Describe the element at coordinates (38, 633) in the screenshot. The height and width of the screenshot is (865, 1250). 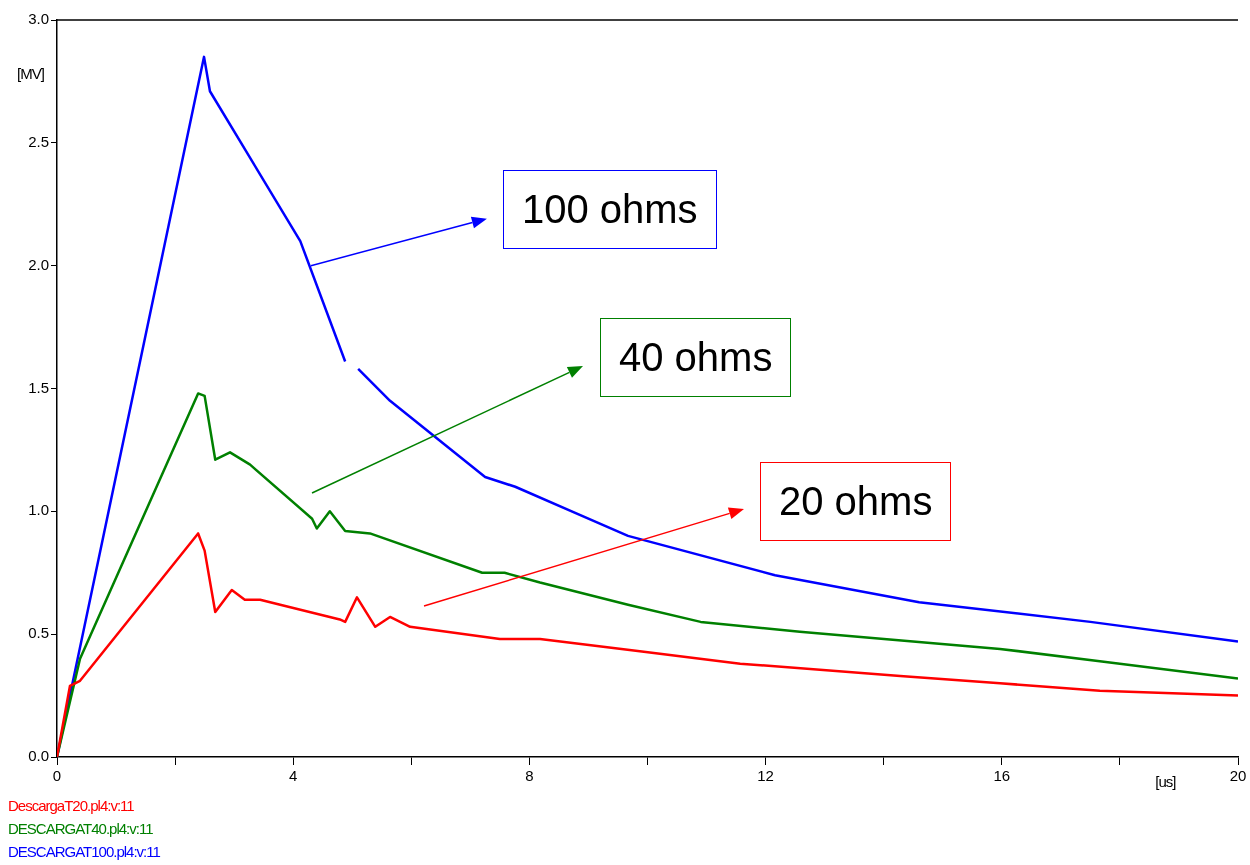
I see `y-tick-label: 0.5` at that location.